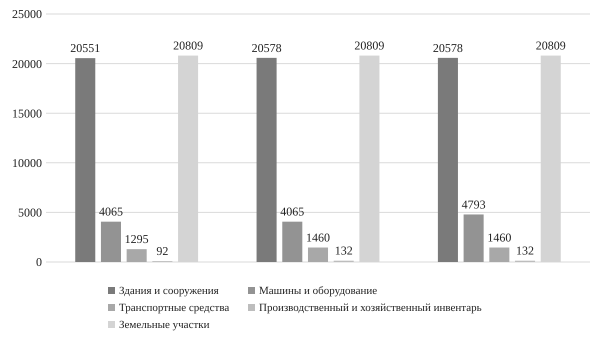  Describe the element at coordinates (27, 14) in the screenshot. I see `y-tick-label: 25000` at that location.